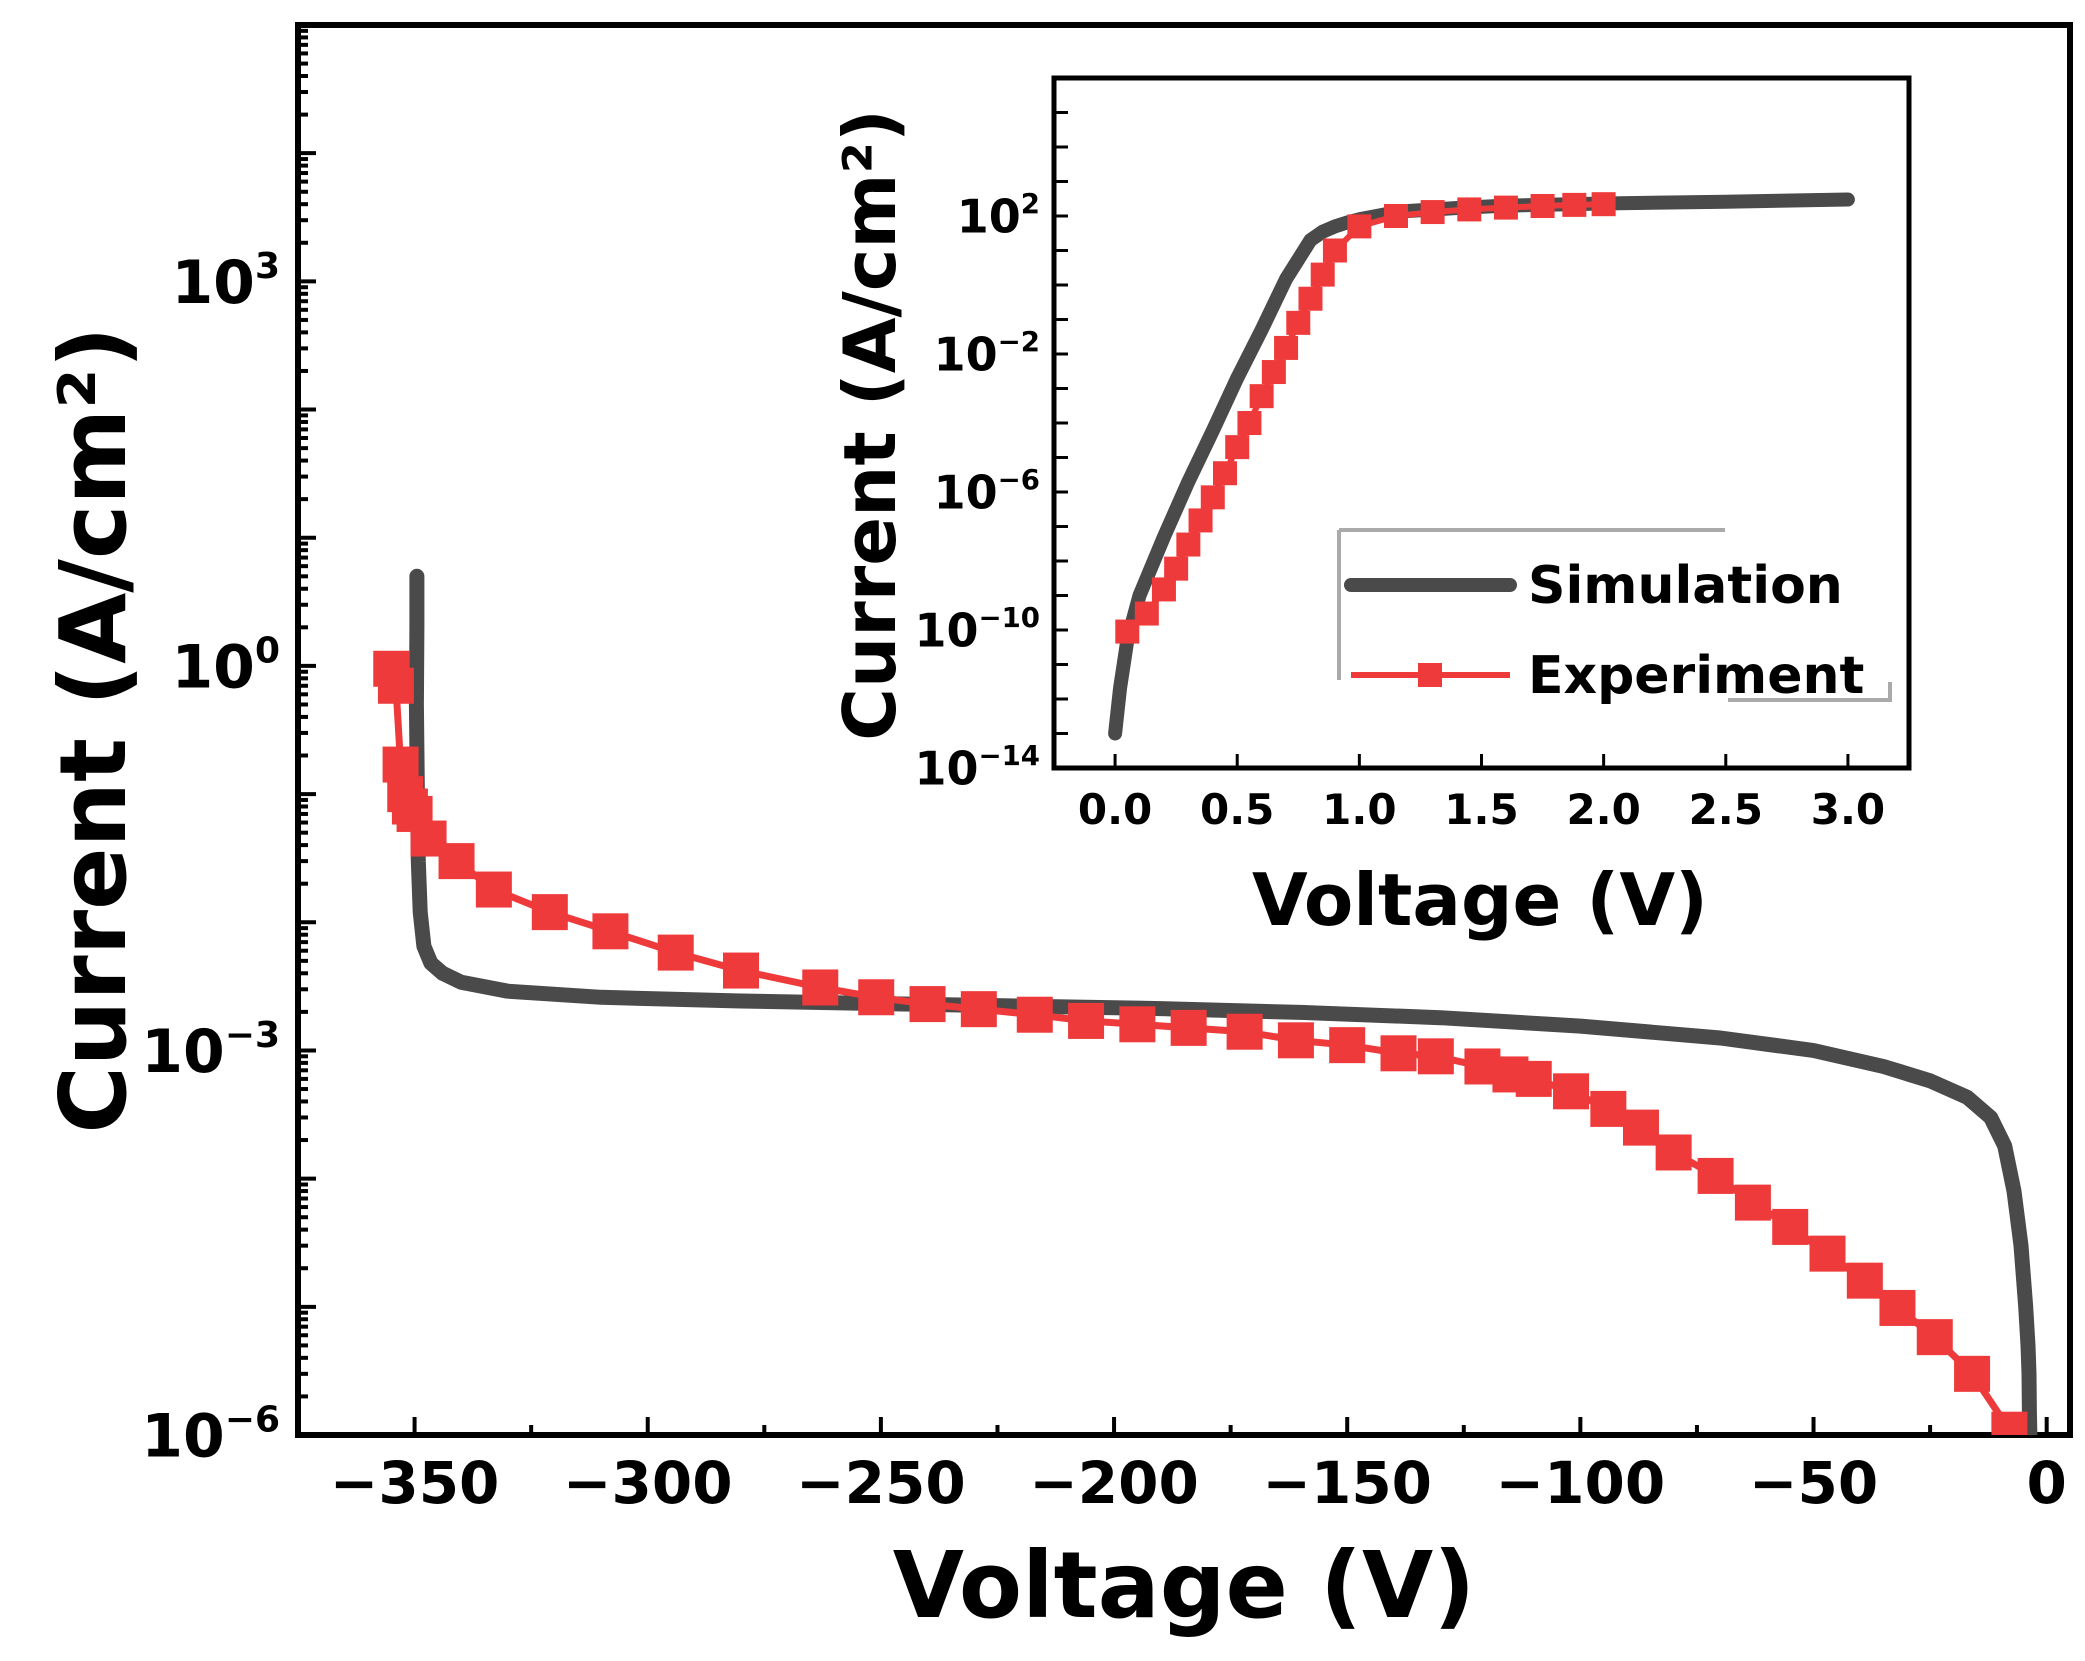  I want to click on inset-x-tick-label: 1.0, so click(1359, 809).